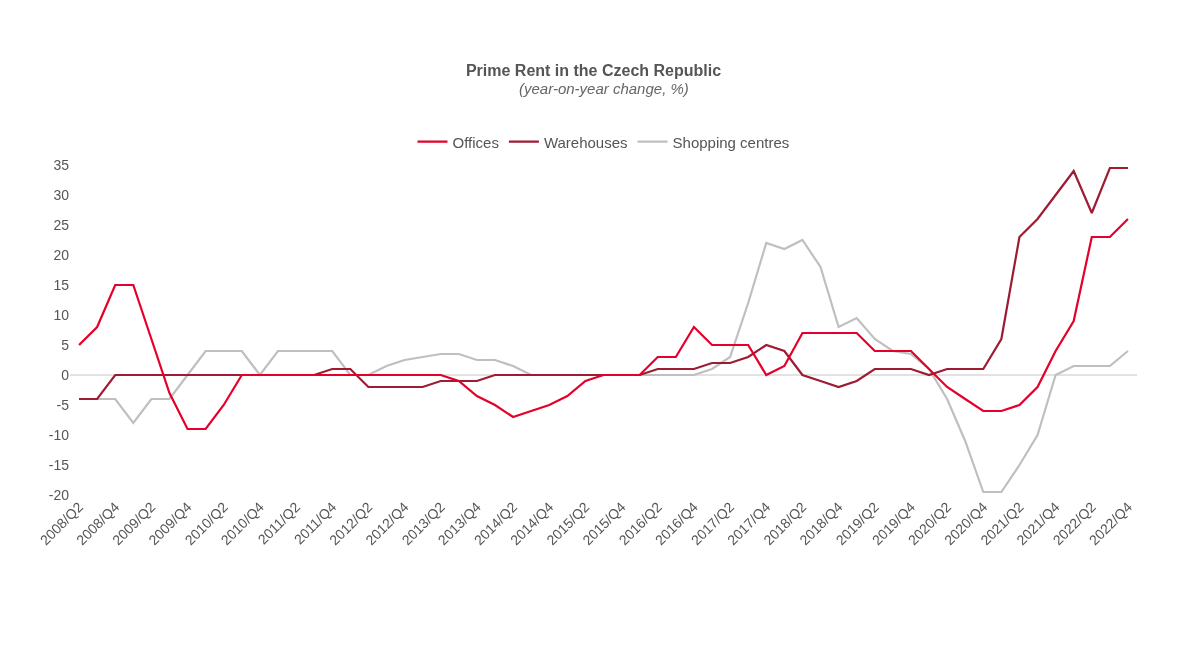 This screenshot has width=1187, height=645. What do you see at coordinates (475, 142) in the screenshot?
I see `legend-label: Offices` at bounding box center [475, 142].